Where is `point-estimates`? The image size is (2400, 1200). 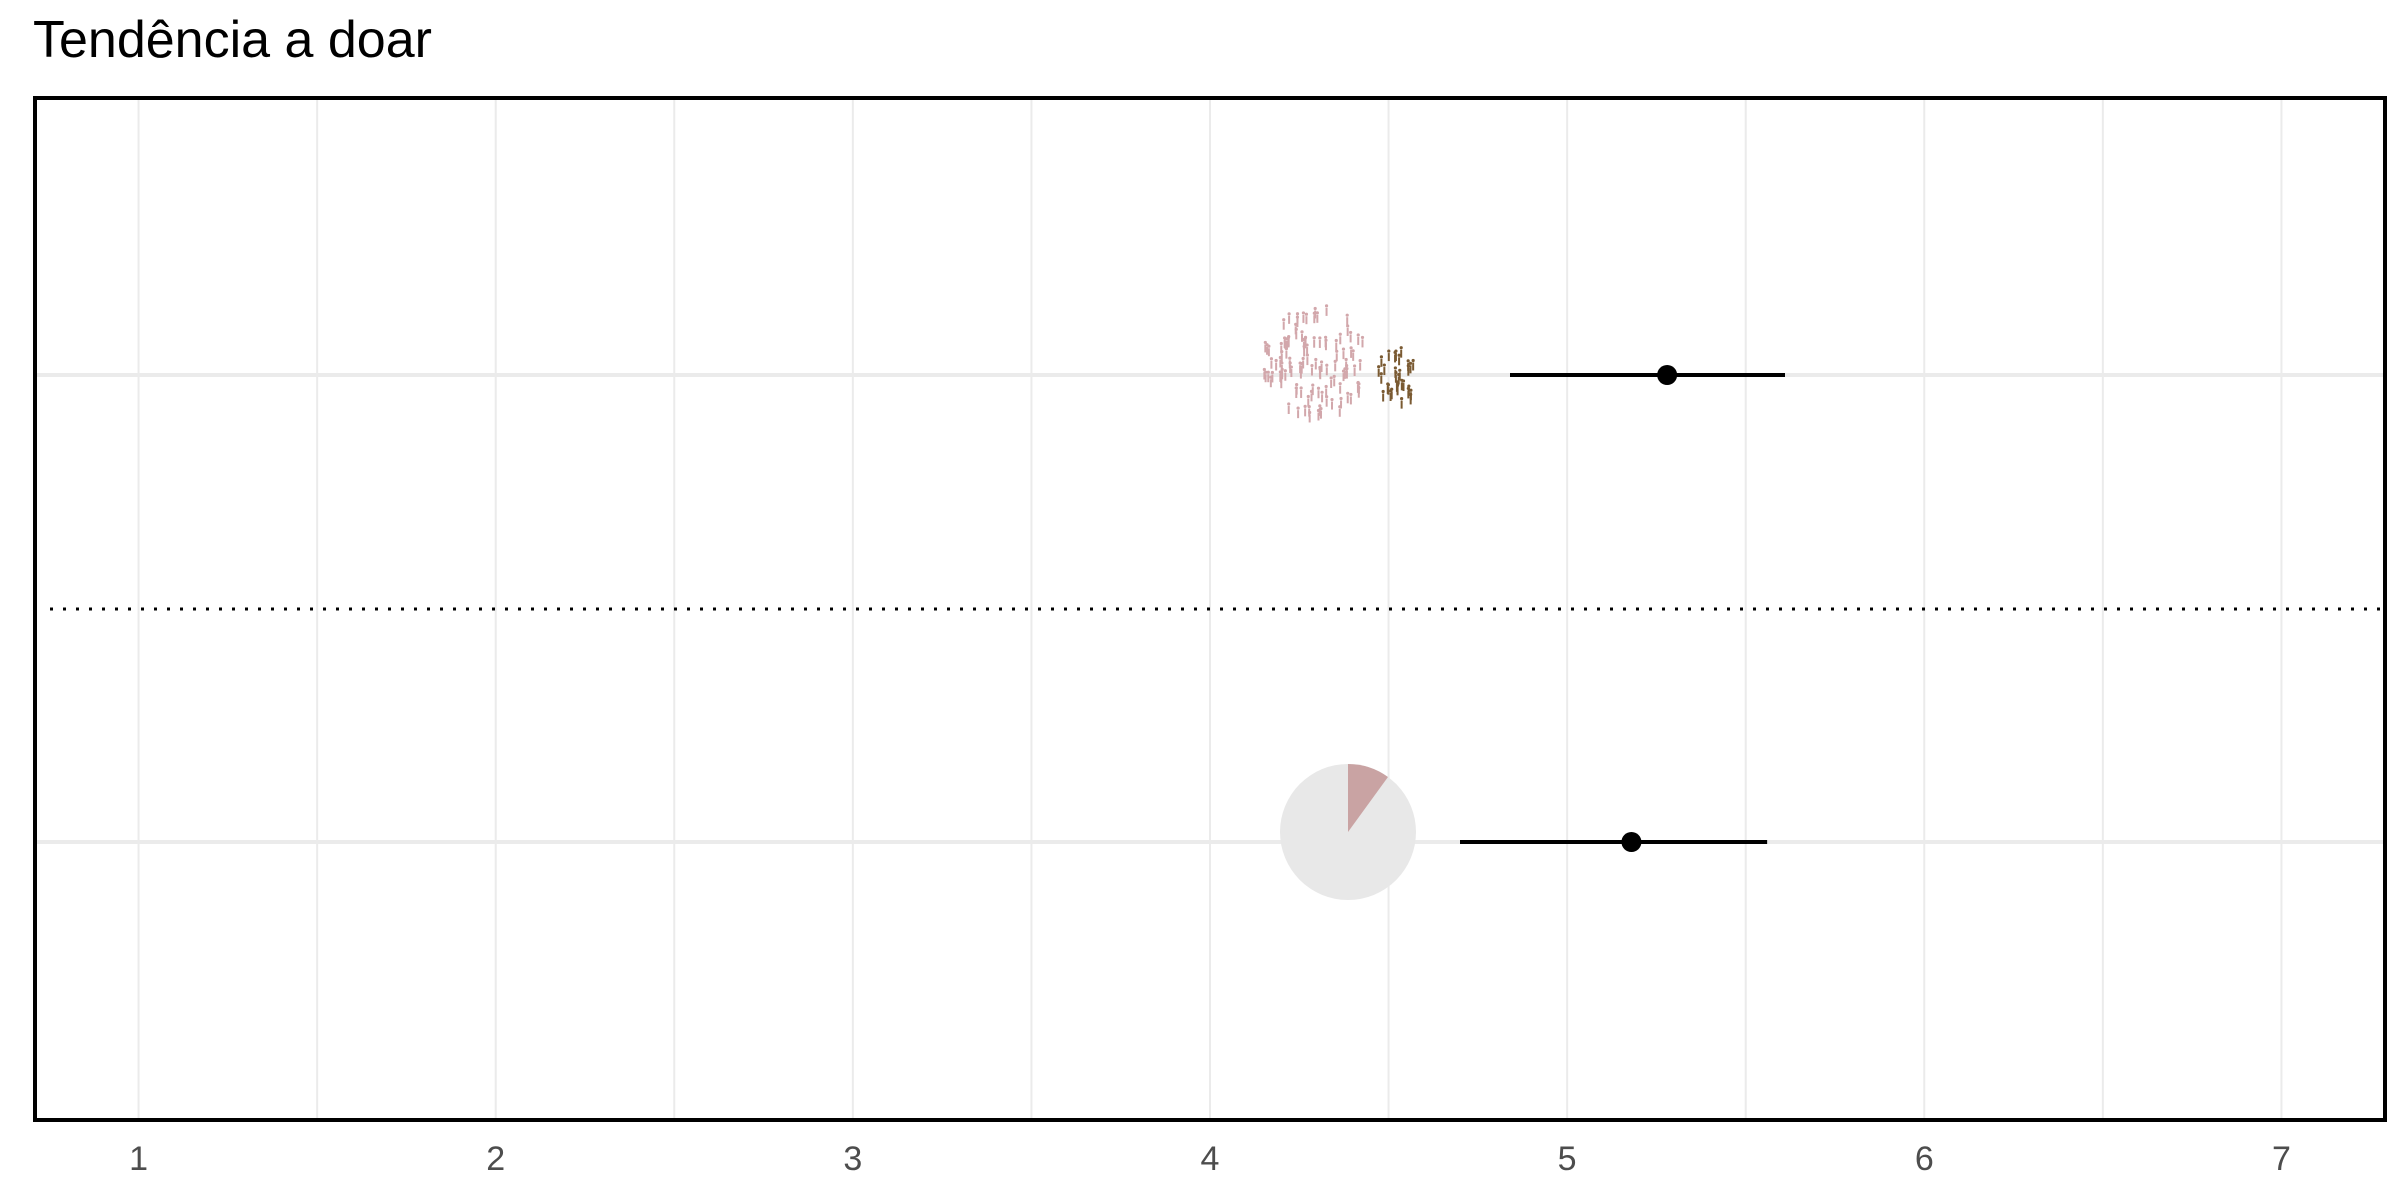 point-estimates is located at coordinates (1622, 608).